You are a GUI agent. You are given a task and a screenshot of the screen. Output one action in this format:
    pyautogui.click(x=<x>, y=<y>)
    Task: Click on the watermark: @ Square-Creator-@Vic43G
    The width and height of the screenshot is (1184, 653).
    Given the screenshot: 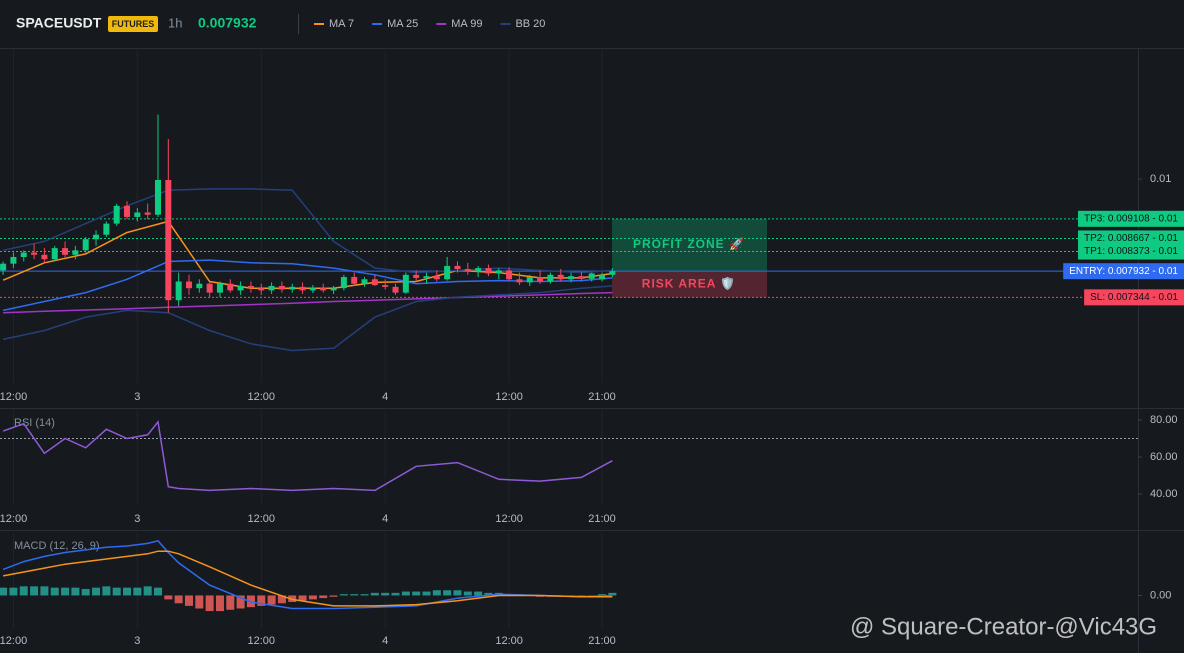 What is the action you would take?
    pyautogui.click(x=1003, y=626)
    